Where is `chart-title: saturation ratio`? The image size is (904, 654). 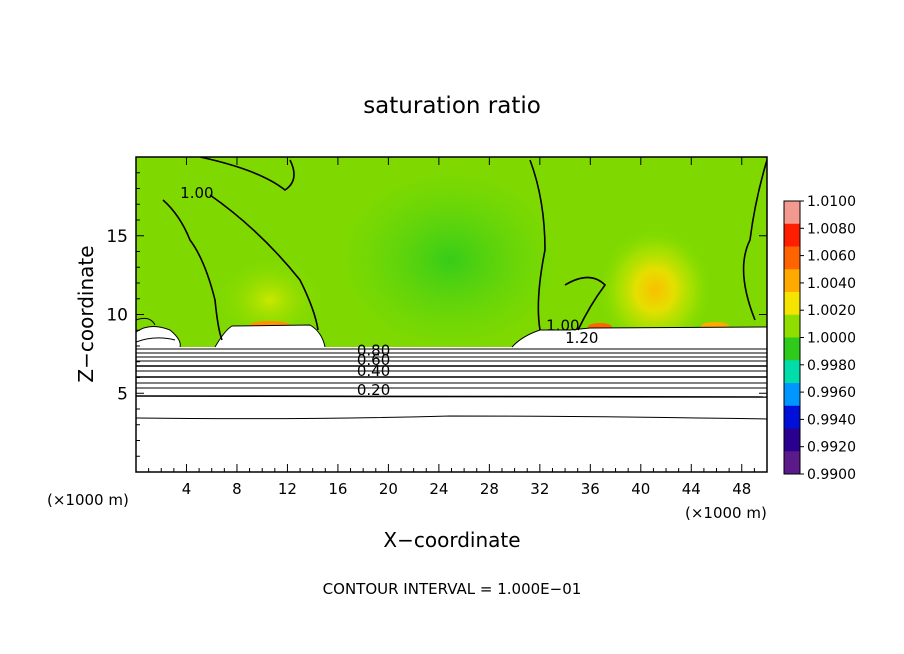
chart-title: saturation ratio is located at coordinates (452, 106).